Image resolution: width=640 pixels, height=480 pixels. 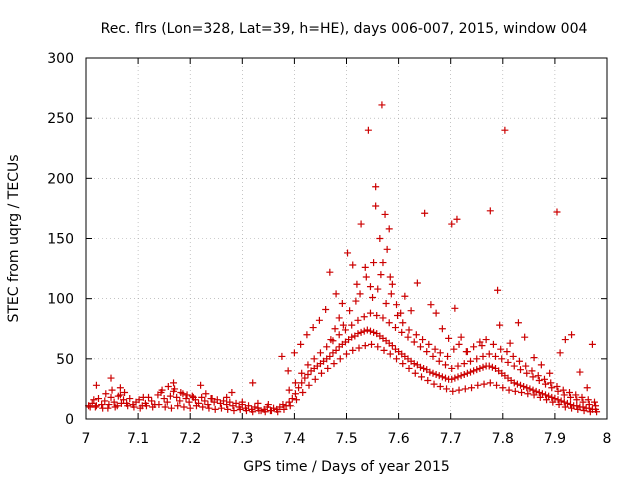 I want to click on x-tick-label: 8, so click(x=607, y=439).